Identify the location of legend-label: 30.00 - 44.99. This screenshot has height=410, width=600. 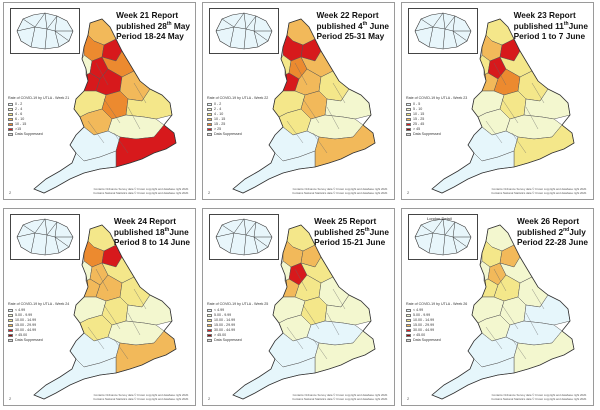
(26, 330).